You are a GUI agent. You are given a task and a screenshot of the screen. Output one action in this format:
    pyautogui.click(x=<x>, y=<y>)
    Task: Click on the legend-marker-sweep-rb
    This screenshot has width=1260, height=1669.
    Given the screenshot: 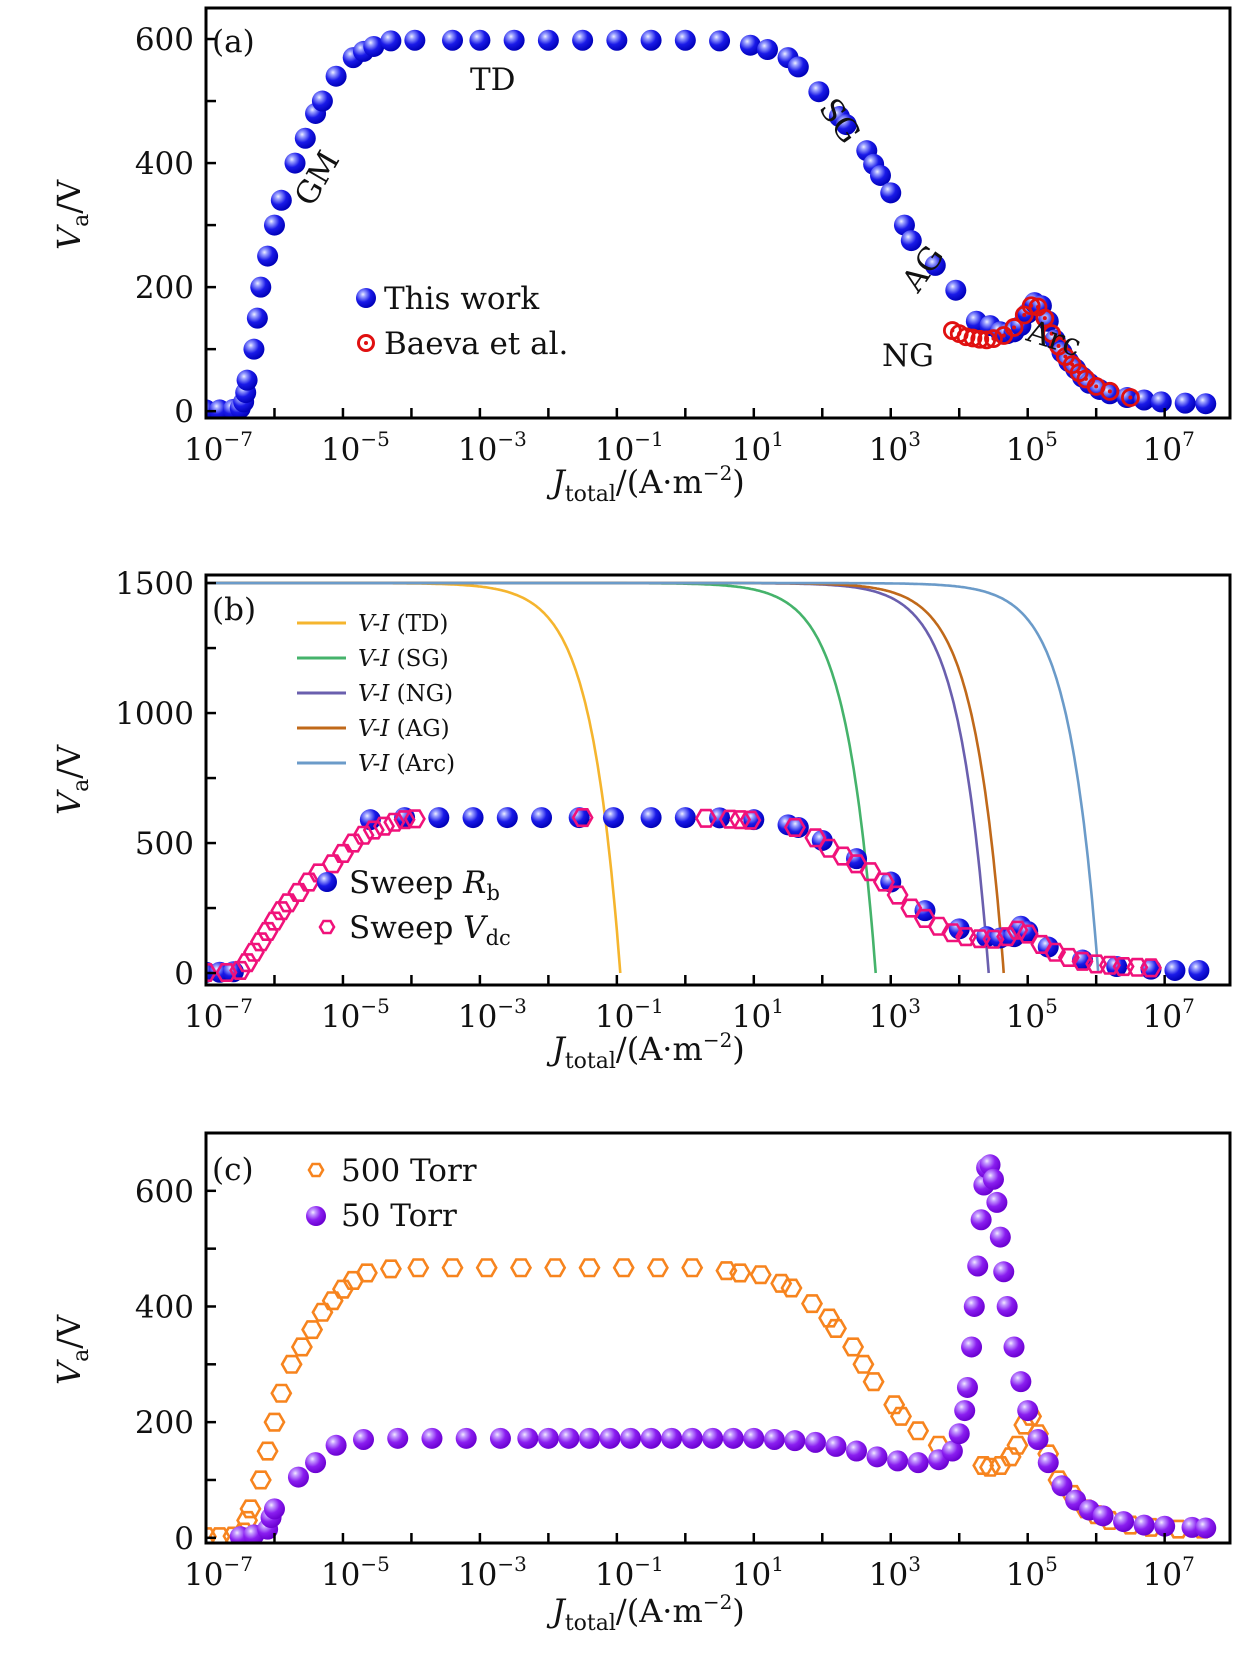 What is the action you would take?
    pyautogui.click(x=327, y=882)
    